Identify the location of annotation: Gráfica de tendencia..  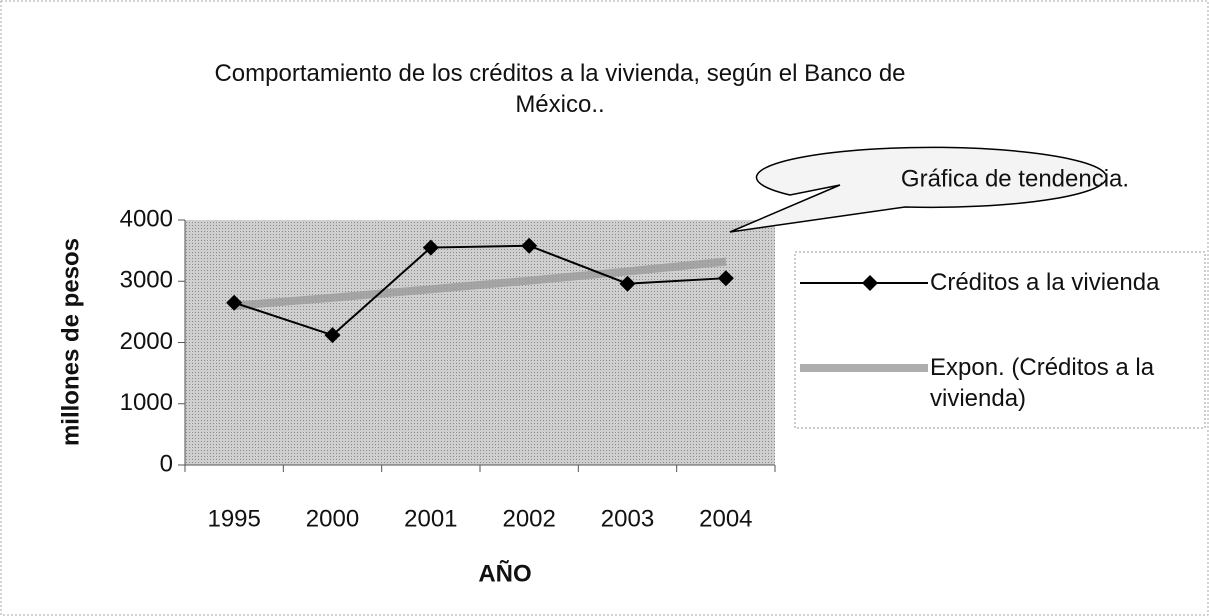
(1015, 178).